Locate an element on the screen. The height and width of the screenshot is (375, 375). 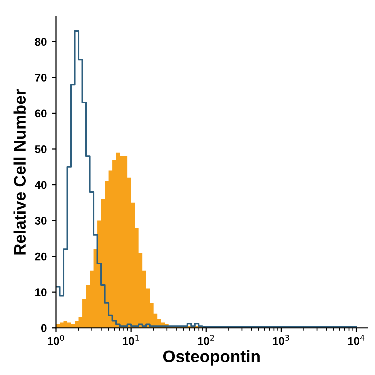
y-tick-label: 40 is located at coordinates (41, 185).